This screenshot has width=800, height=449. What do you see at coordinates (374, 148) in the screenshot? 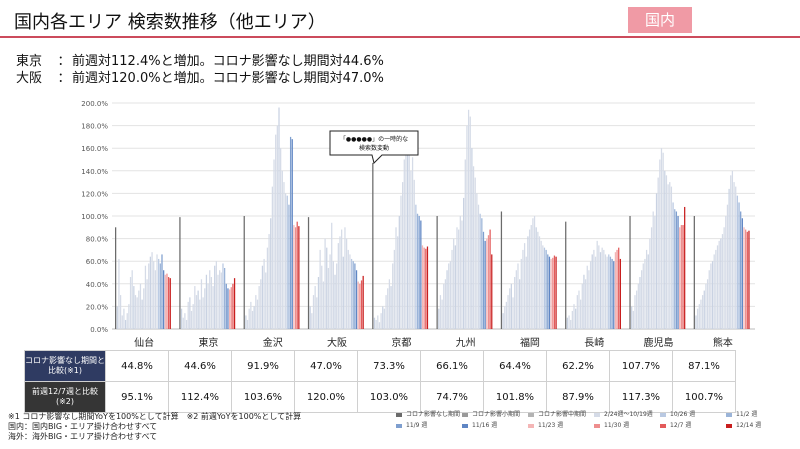
I see `callout-text: 検索数変動` at bounding box center [374, 148].